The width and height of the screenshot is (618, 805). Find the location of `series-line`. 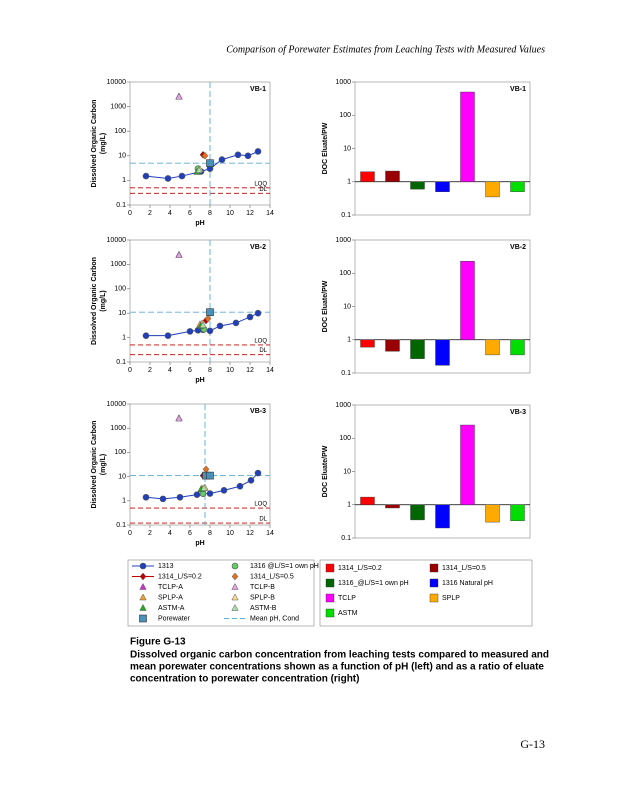

series-line is located at coordinates (202, 486).